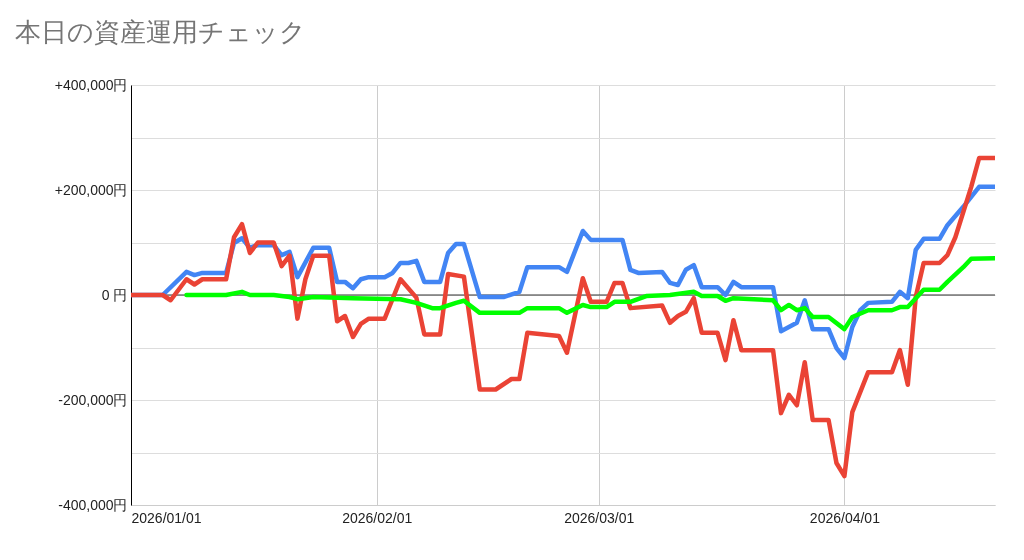 The width and height of the screenshot is (1024, 560). Describe the element at coordinates (160, 32) in the screenshot. I see `chart-title: 本日の資産運用チェック` at that location.